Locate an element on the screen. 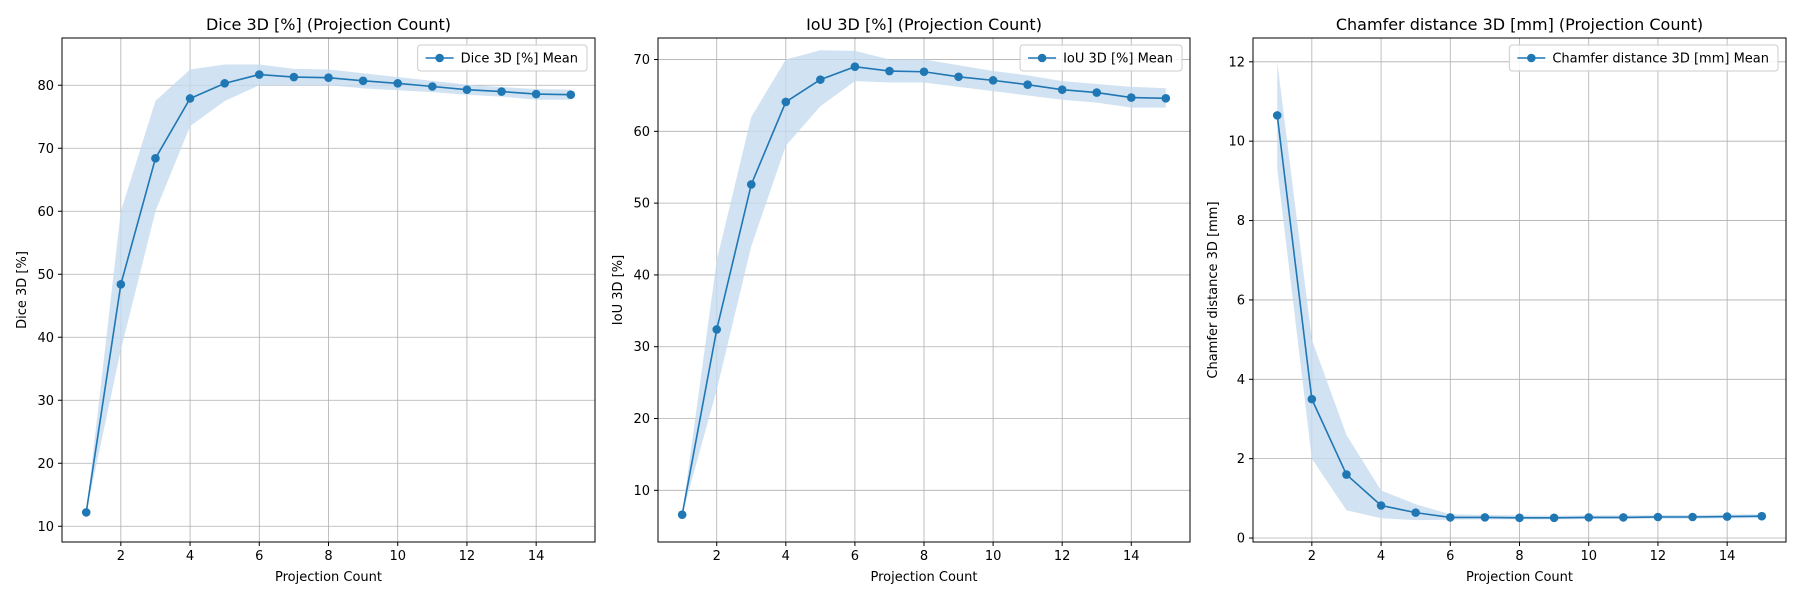  y-axis-label: IoU 3D [%] is located at coordinates (618, 290).